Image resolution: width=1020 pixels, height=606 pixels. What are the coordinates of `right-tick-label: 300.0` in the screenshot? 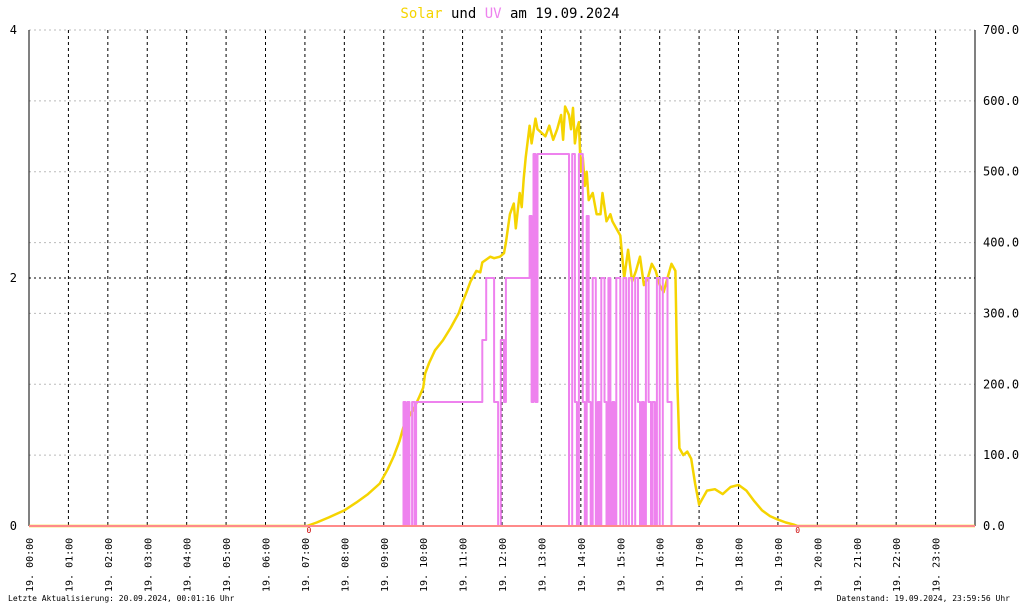 It's located at (1001, 313).